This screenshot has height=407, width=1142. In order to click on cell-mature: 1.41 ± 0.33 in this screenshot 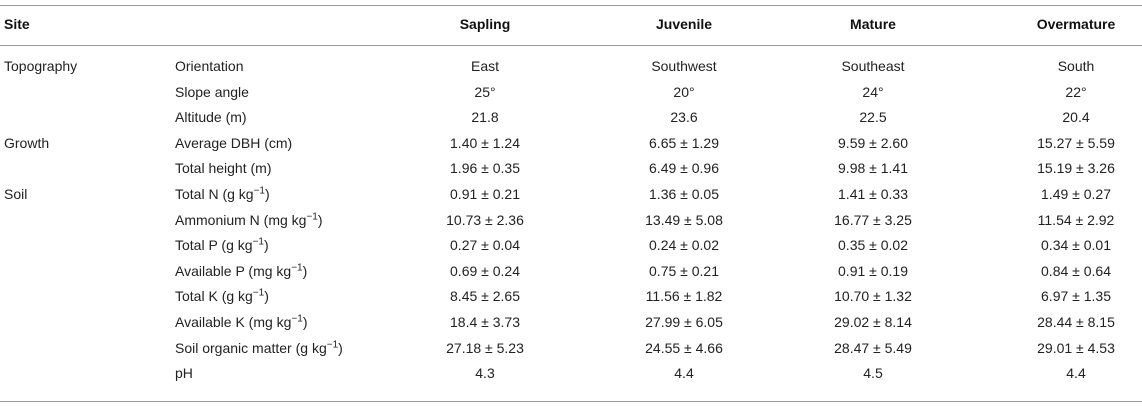, I will do `click(873, 194)`.